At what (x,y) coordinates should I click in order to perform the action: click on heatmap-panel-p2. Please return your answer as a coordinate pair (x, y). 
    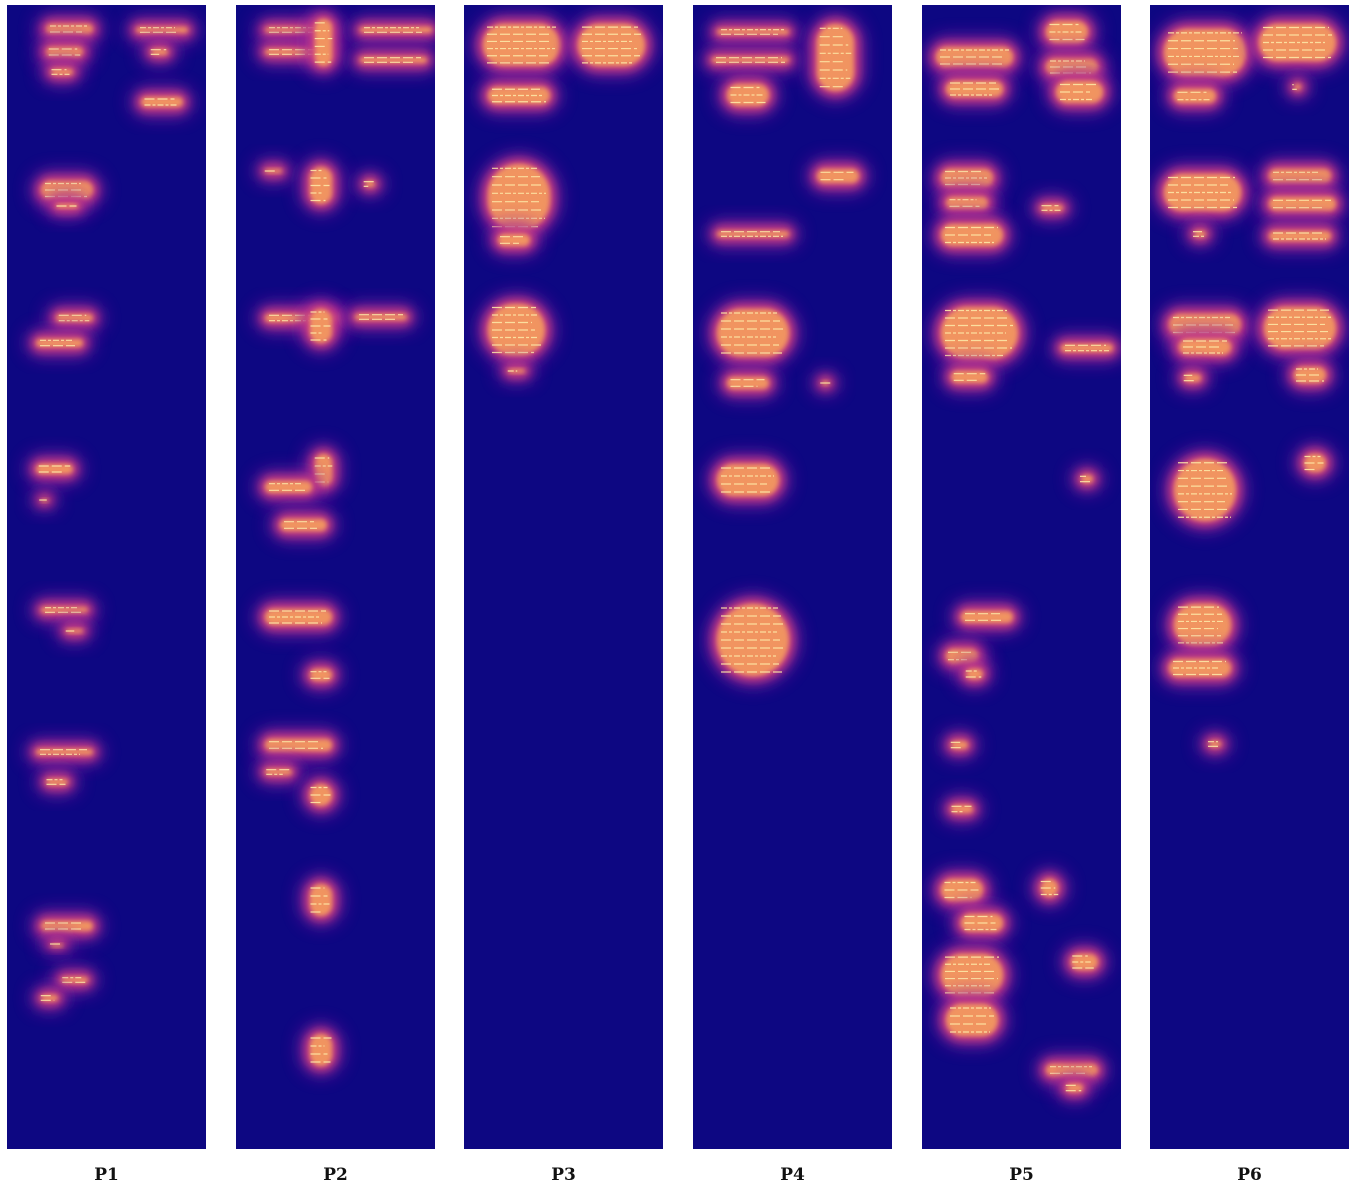
    Looking at the image, I should click on (335, 577).